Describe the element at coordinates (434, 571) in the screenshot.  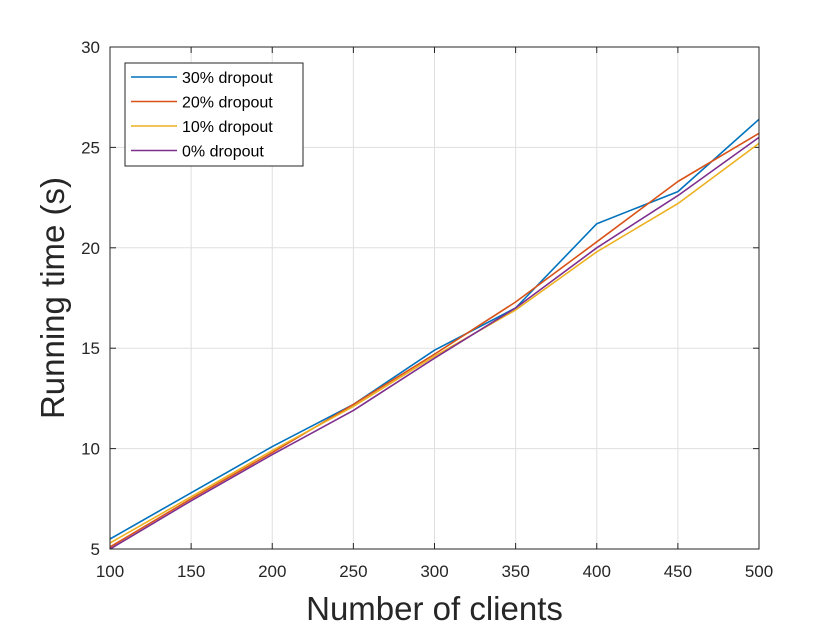
I see `x-tick-label: 300` at that location.